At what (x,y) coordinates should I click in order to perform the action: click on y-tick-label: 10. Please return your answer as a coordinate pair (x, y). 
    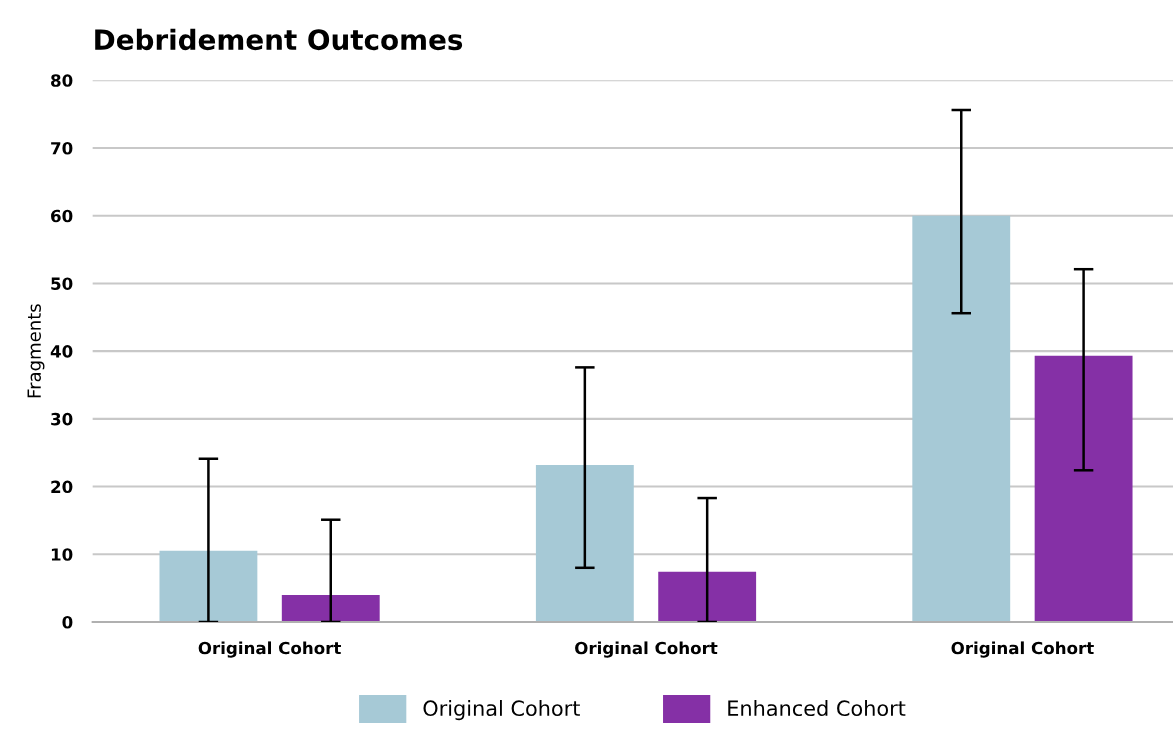
    Looking at the image, I should click on (62, 554).